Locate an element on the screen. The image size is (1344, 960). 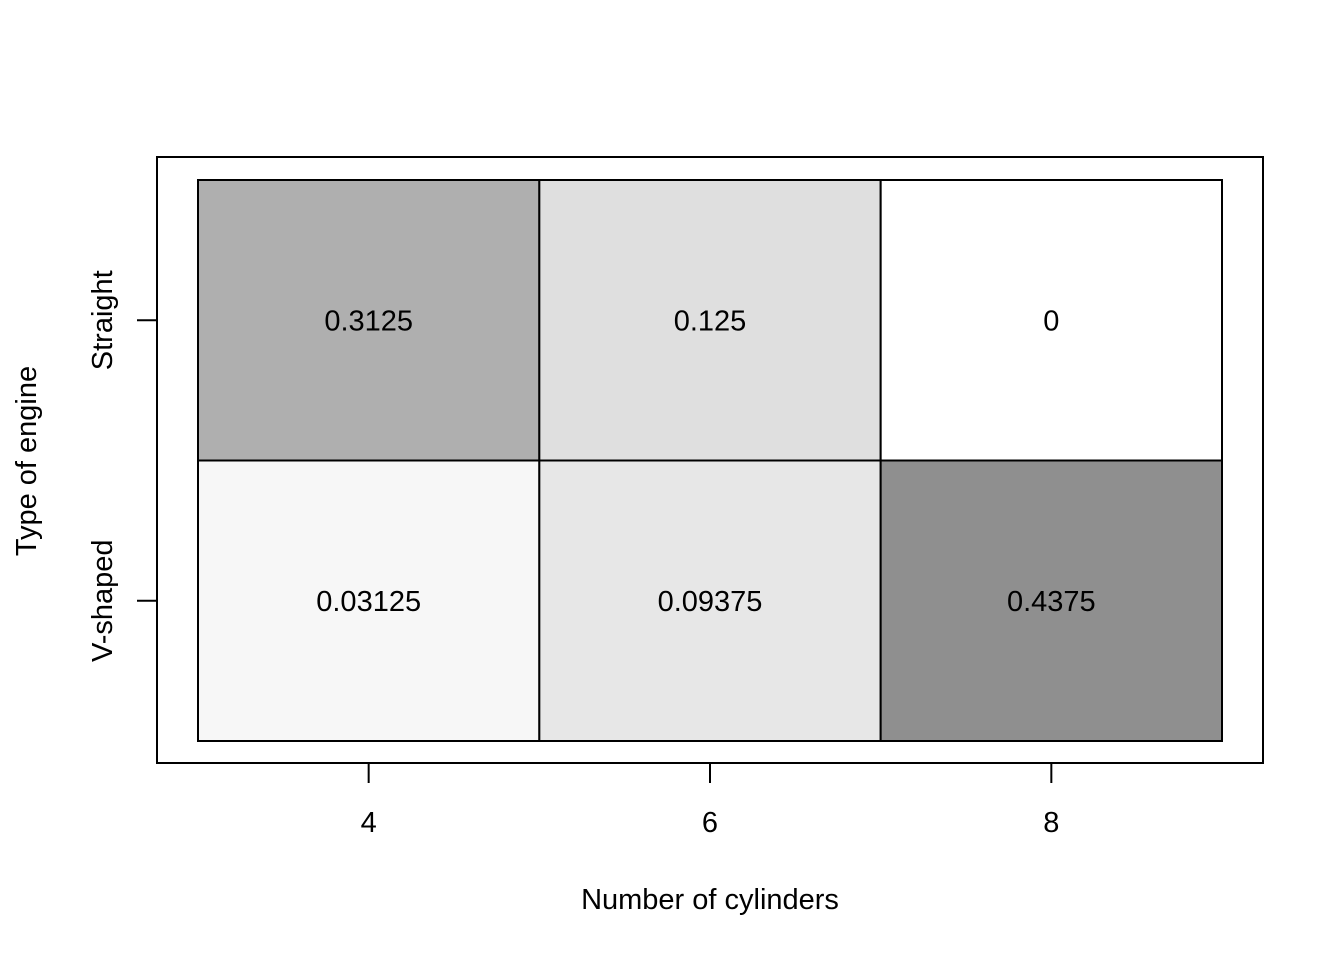
cell-value-label: 0.03125 is located at coordinates (368, 602).